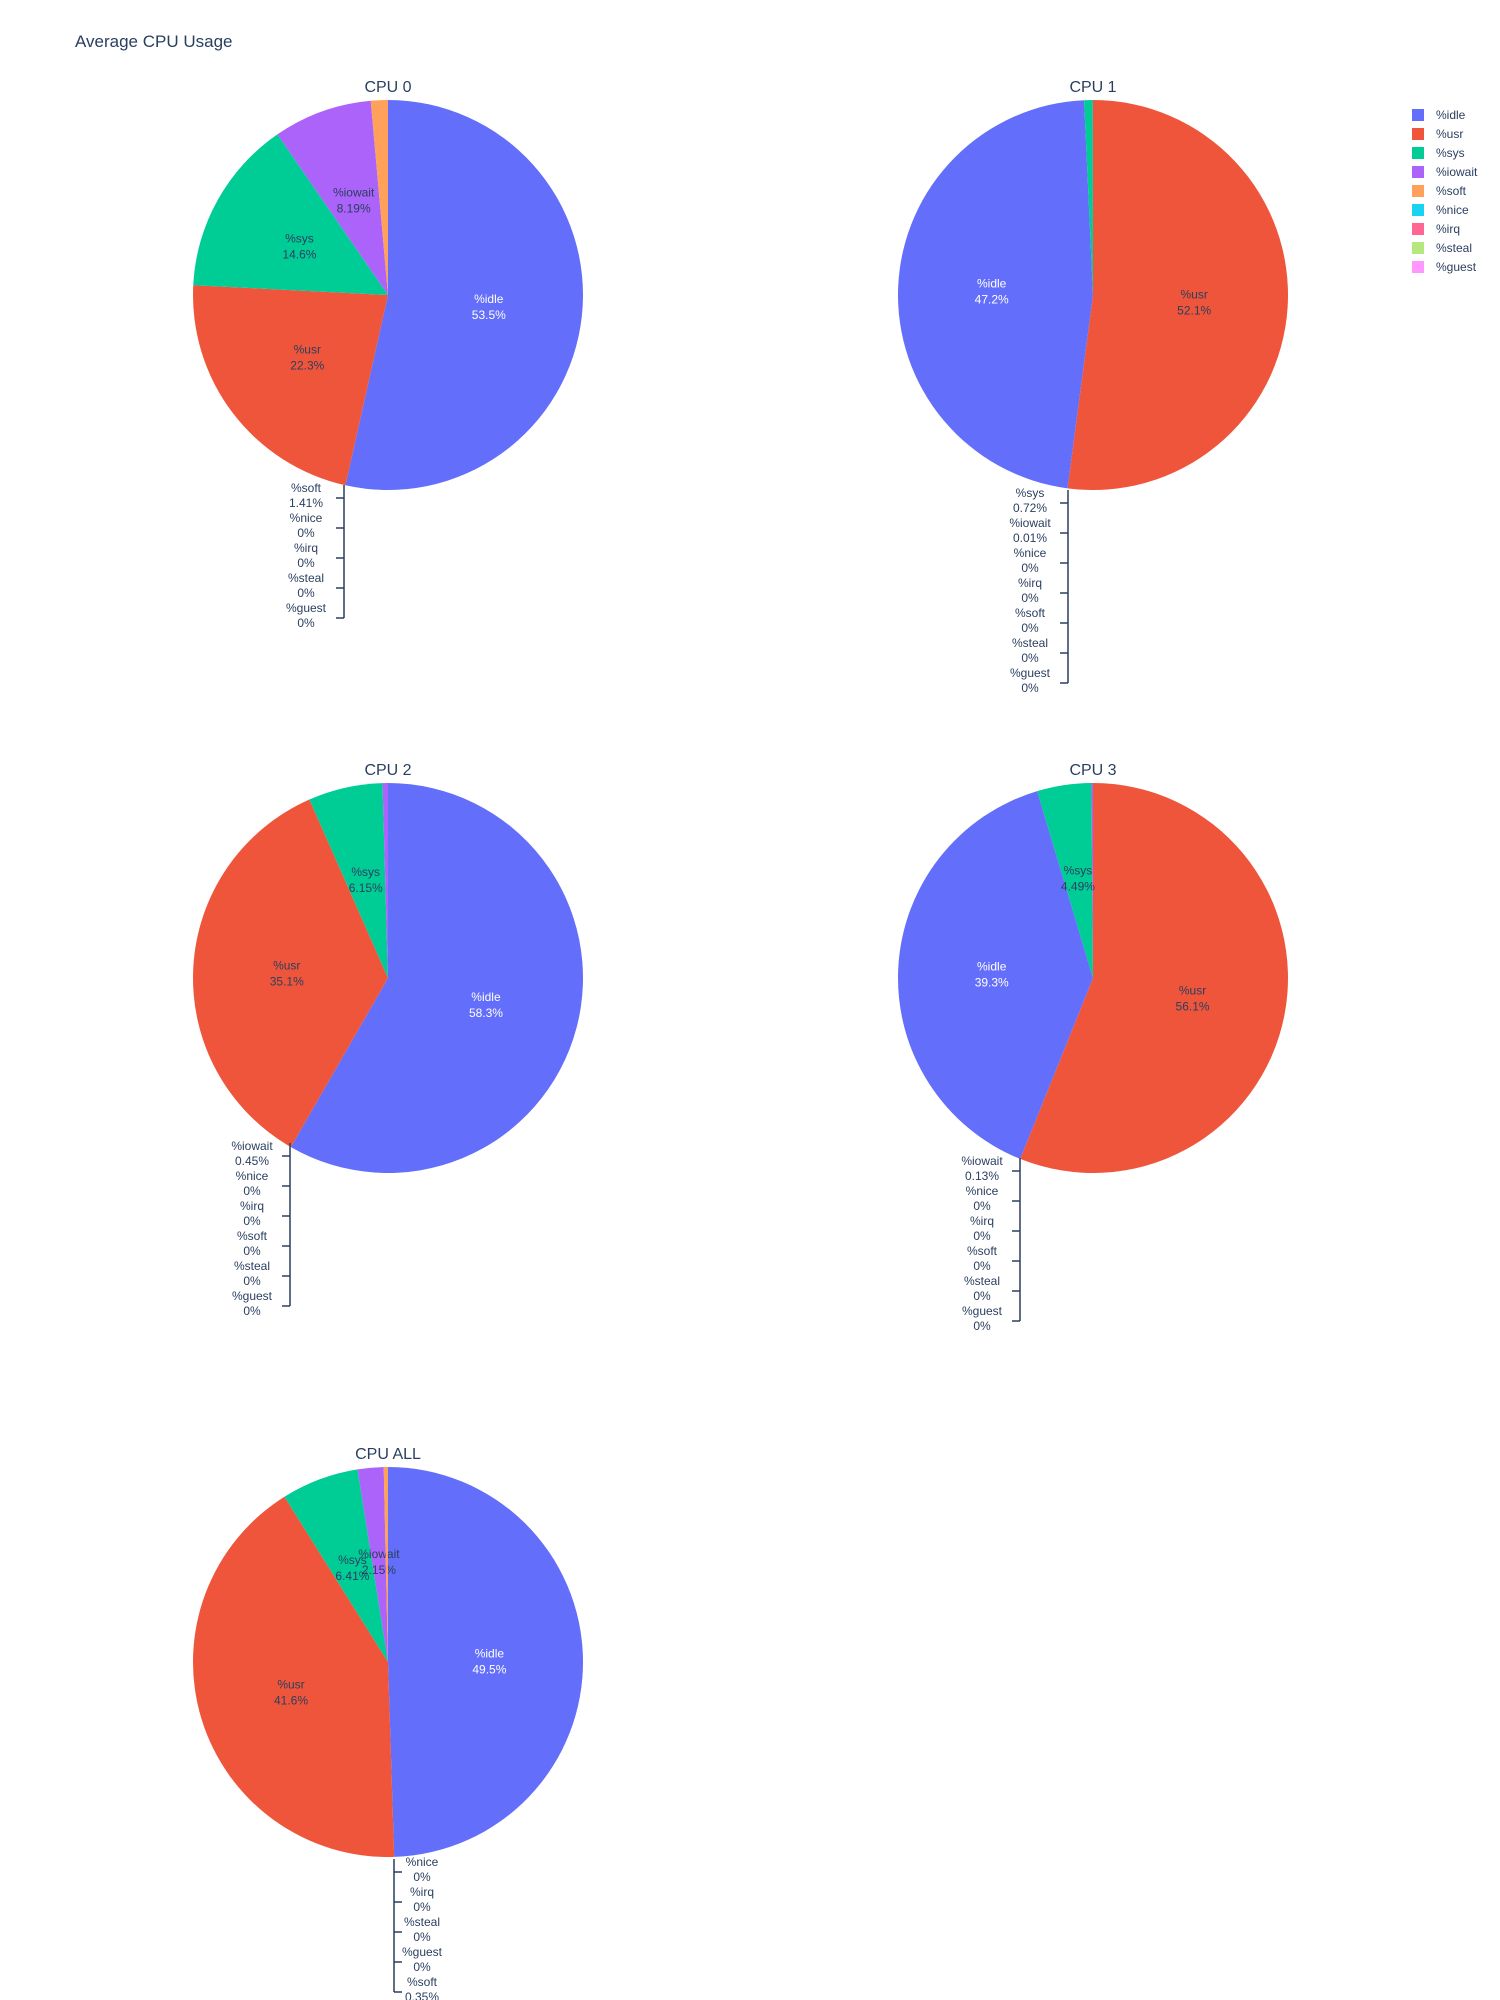 The width and height of the screenshot is (1500, 2000). I want to click on legend-item: %nice, so click(1444, 209).